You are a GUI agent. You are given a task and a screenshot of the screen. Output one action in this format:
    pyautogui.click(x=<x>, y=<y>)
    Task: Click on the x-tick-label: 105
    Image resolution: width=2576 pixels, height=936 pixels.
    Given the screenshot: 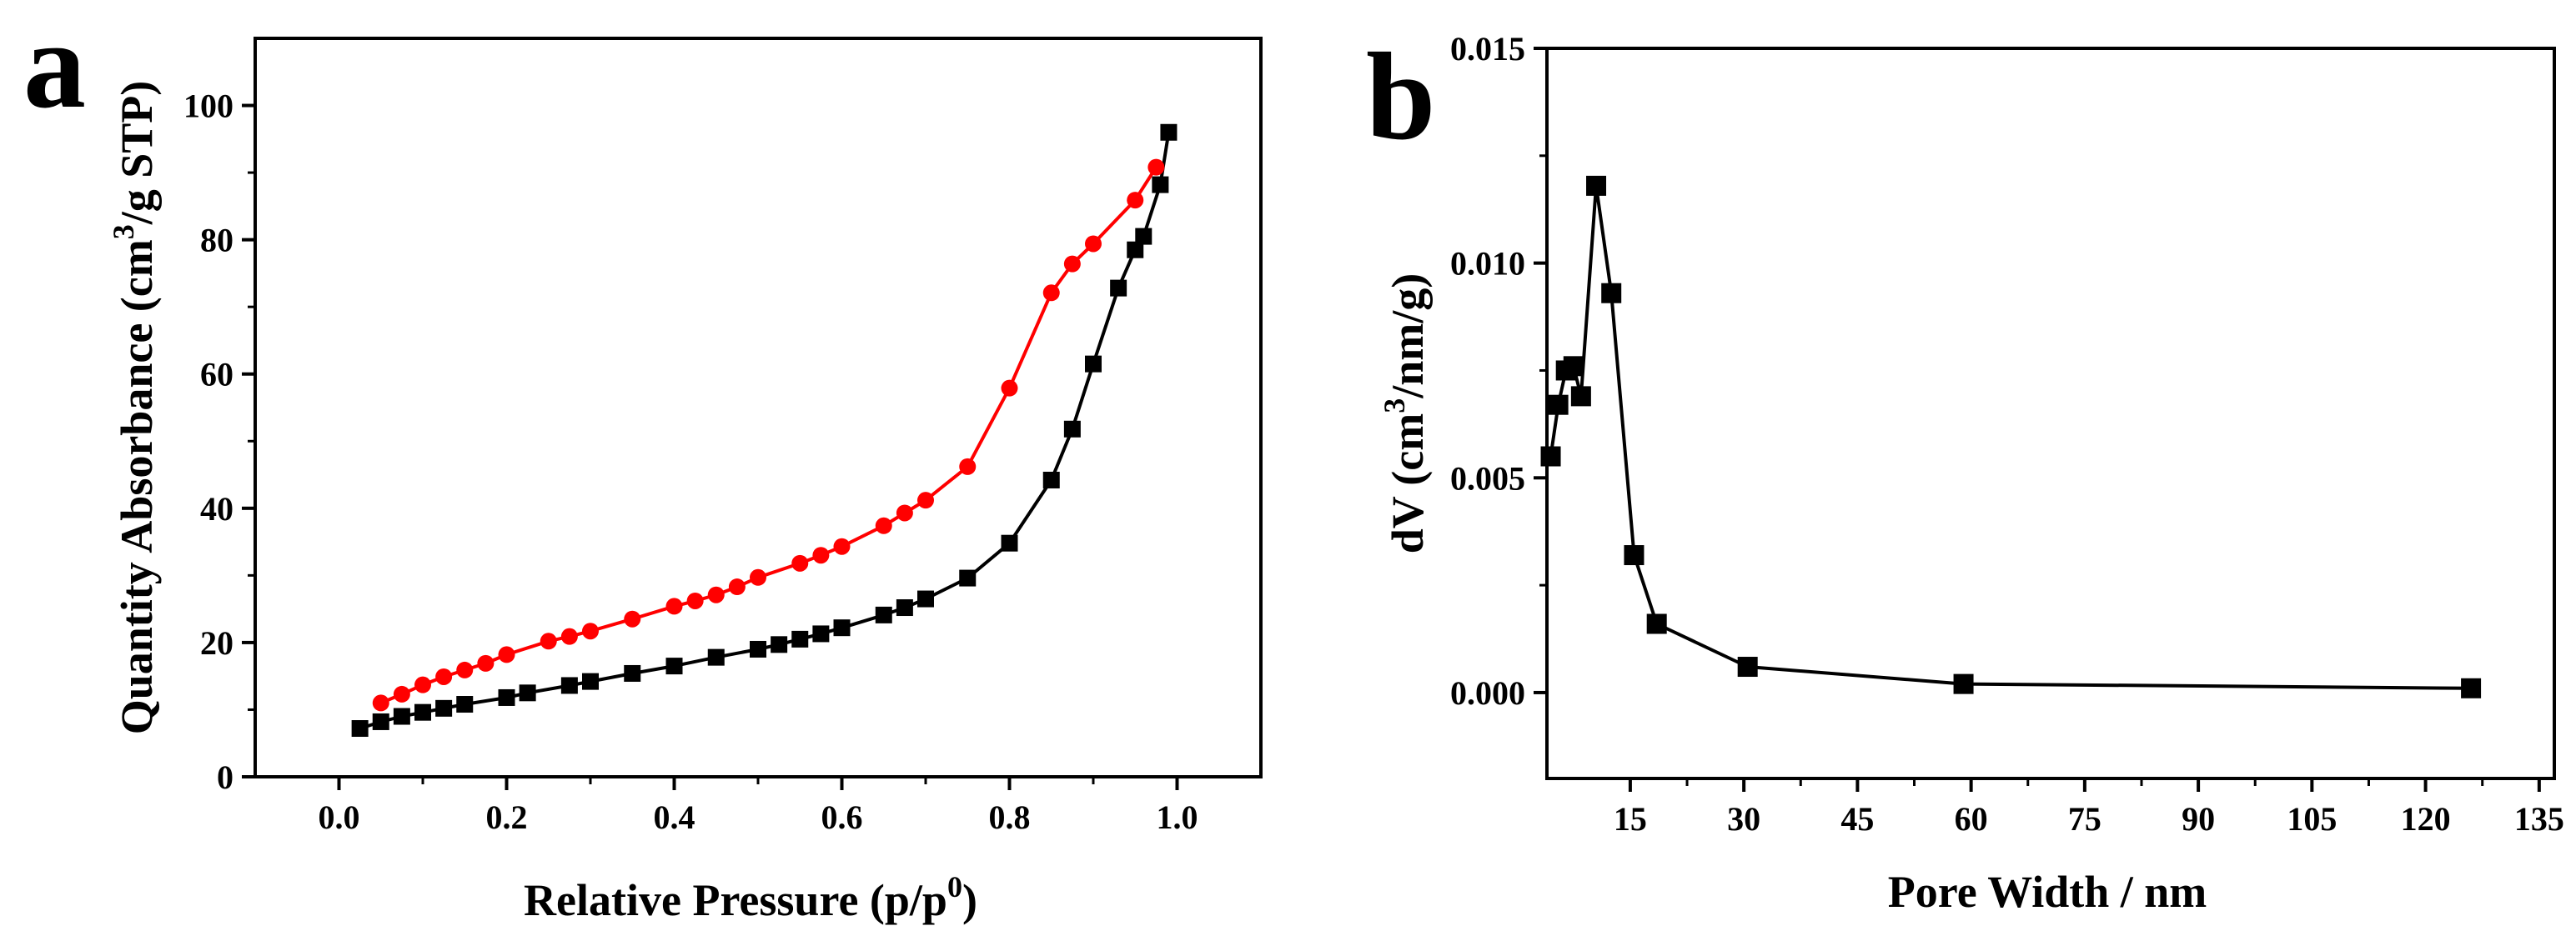 What is the action you would take?
    pyautogui.click(x=2312, y=819)
    